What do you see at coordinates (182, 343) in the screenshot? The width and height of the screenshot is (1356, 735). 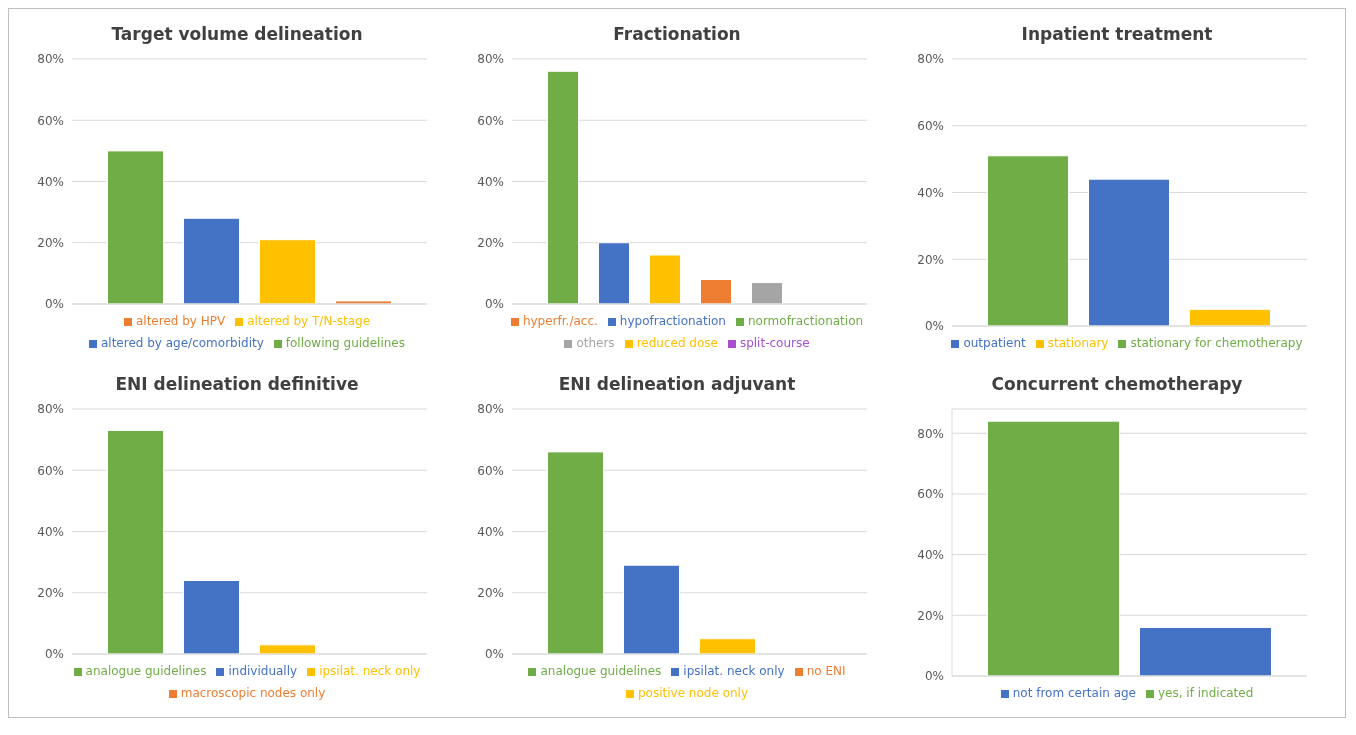 I see `legend-label: altered by age/comorbidity` at bounding box center [182, 343].